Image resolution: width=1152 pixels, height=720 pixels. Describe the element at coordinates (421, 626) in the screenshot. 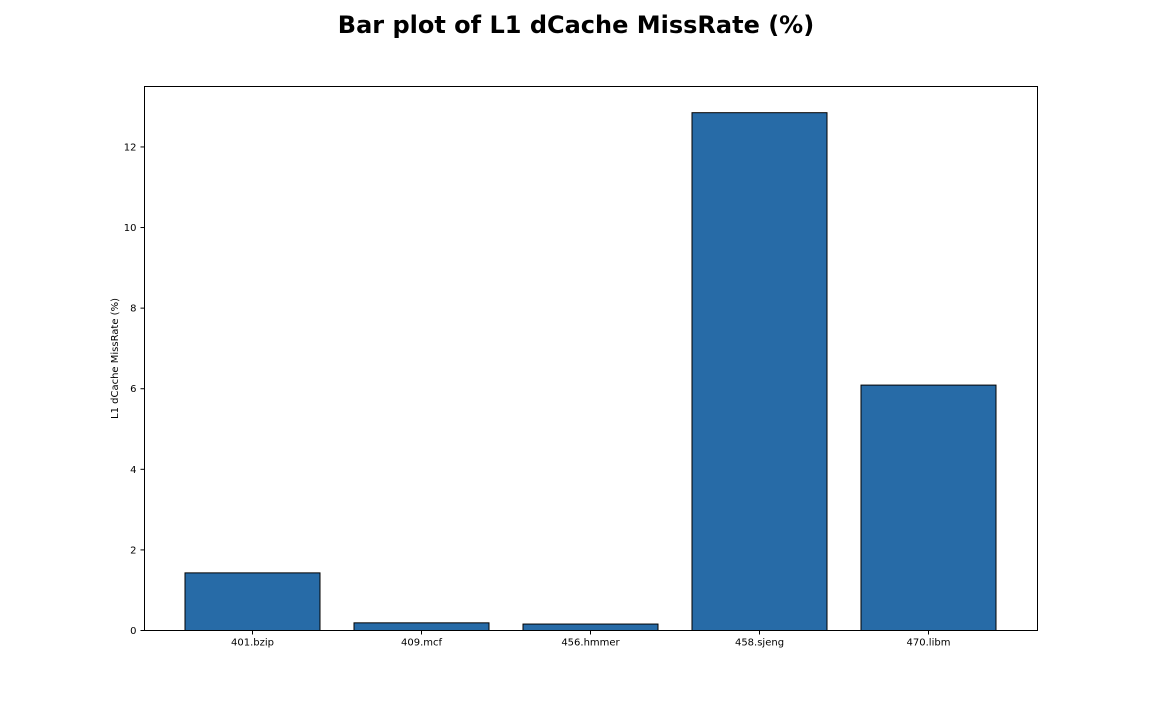

I see `bar-409.mcf` at that location.